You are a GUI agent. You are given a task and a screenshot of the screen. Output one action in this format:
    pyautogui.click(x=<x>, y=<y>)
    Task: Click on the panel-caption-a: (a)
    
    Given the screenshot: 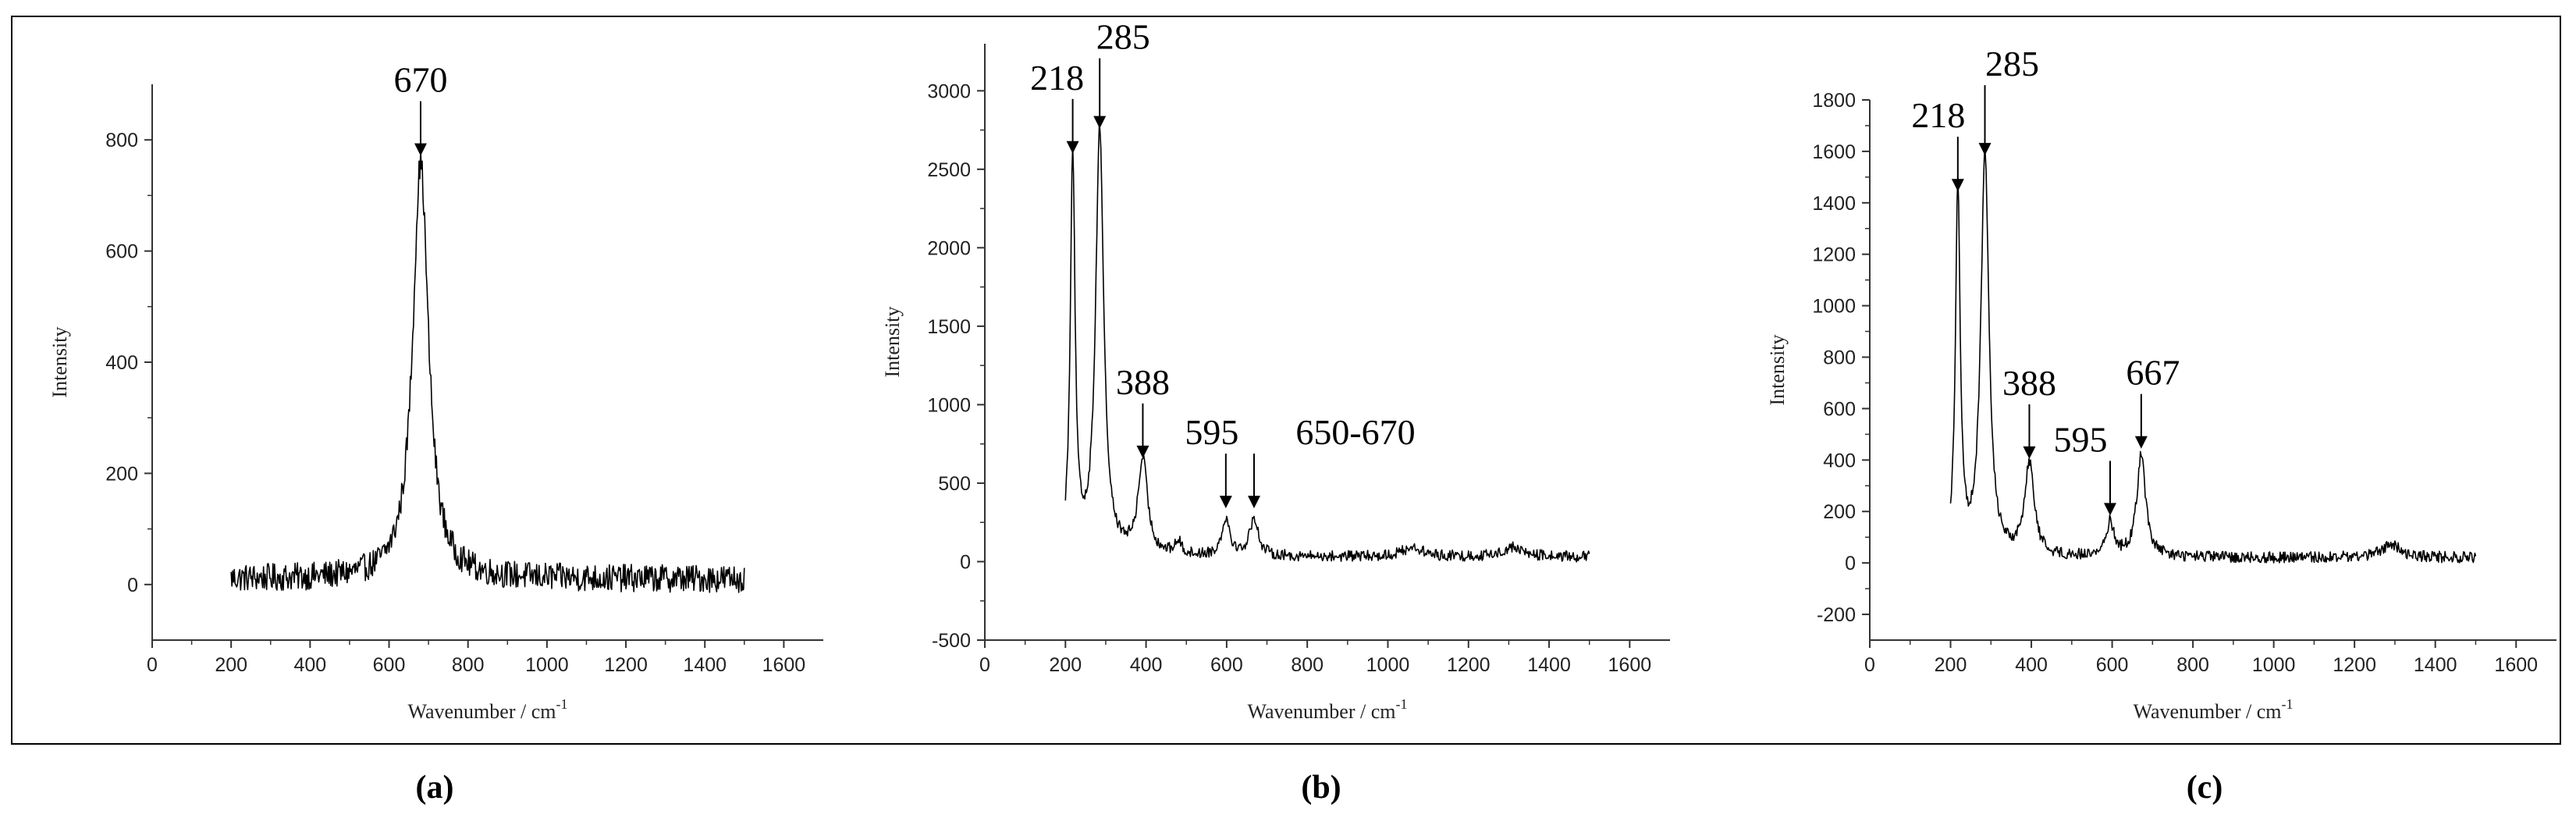 What is the action you would take?
    pyautogui.click(x=435, y=788)
    